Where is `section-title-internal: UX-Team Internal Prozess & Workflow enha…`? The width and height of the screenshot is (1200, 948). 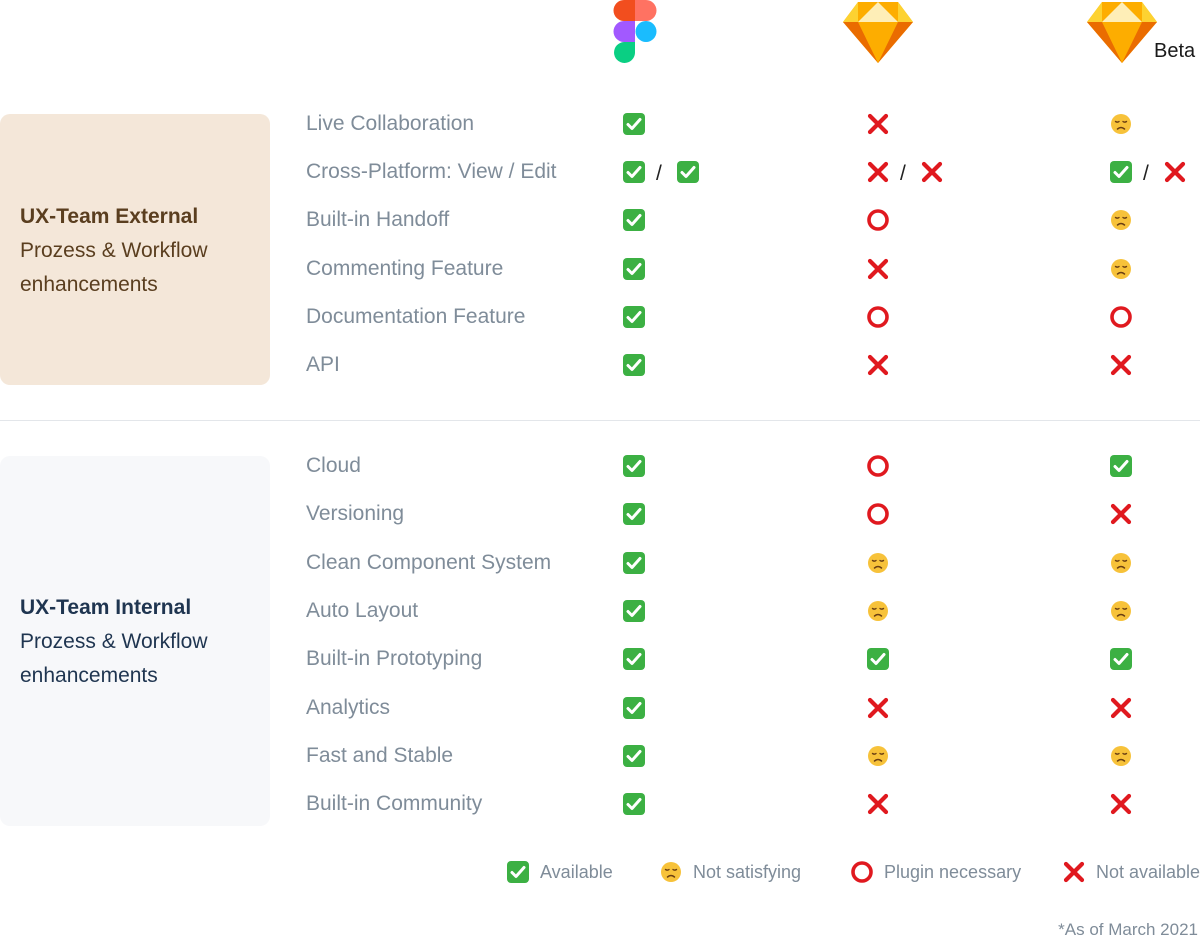
section-title-internal: UX-Team Internal Prozess & Workflow enha… is located at coordinates (140, 642).